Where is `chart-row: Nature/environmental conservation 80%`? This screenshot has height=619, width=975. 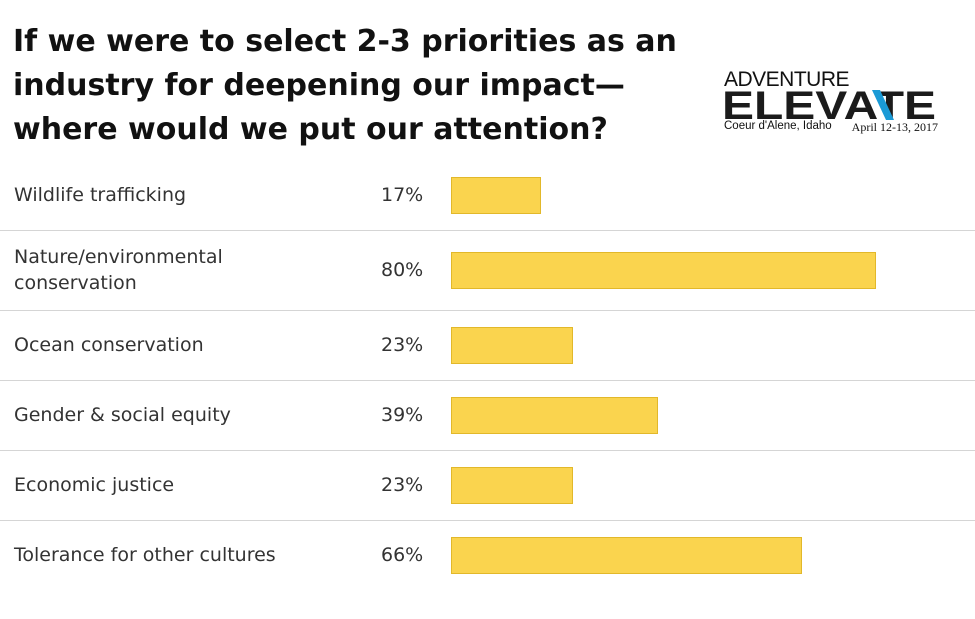
chart-row: Nature/environmental conservation 80% is located at coordinates (487, 270).